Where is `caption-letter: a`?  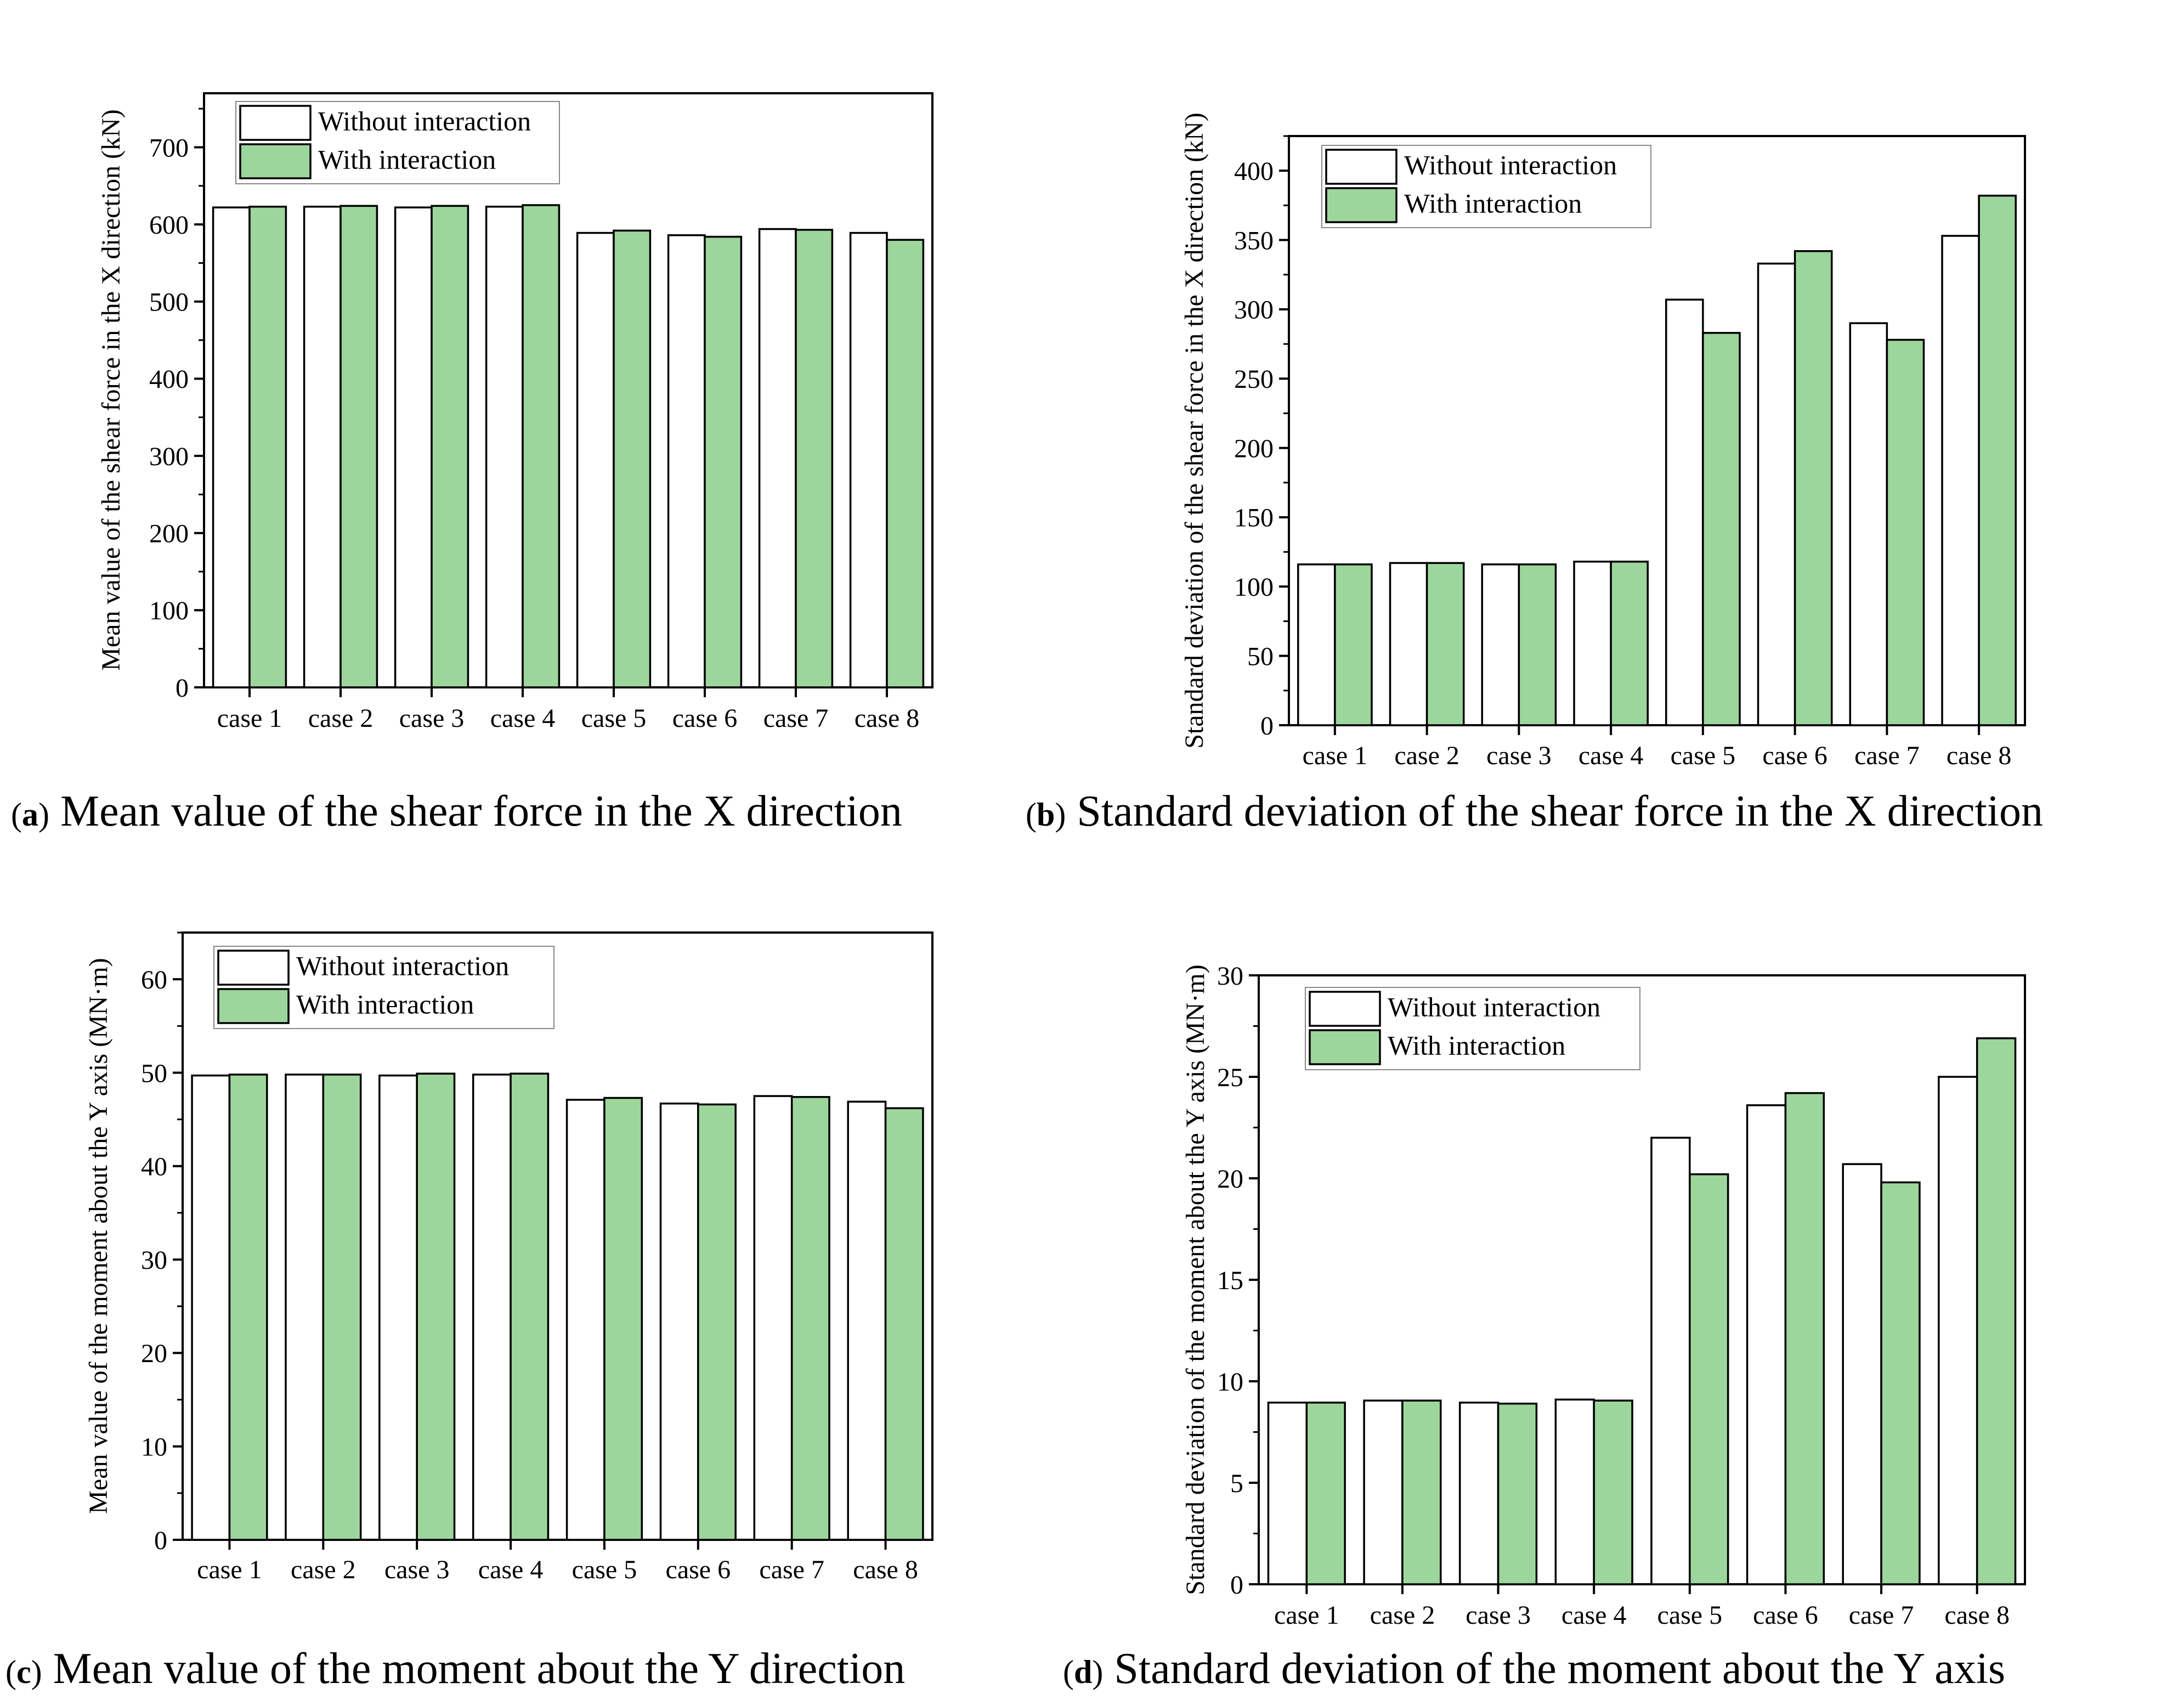 caption-letter: a is located at coordinates (30, 815).